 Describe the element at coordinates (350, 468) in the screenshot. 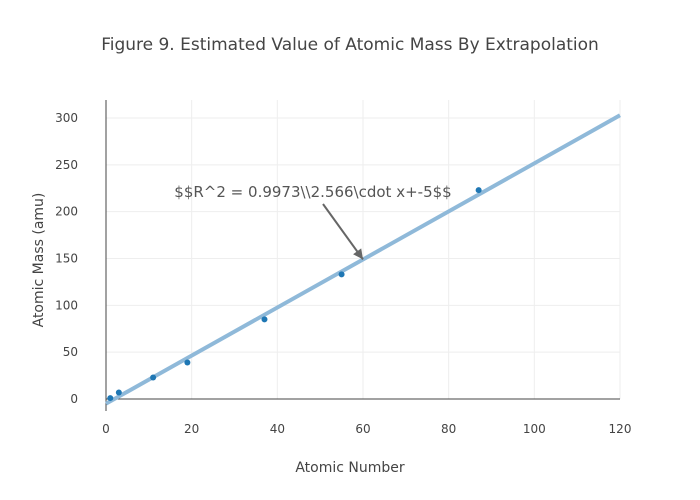

I see `x-axis-title: Atomic Number` at that location.